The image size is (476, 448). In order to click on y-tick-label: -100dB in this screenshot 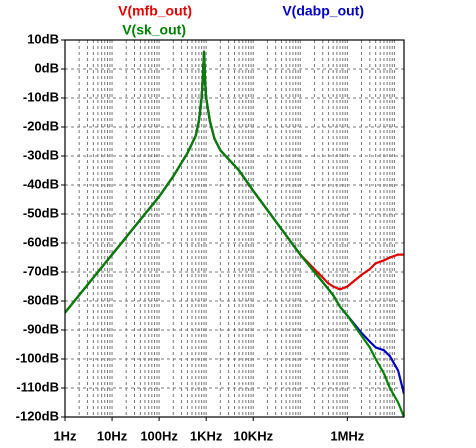, I will do `click(37, 357)`.